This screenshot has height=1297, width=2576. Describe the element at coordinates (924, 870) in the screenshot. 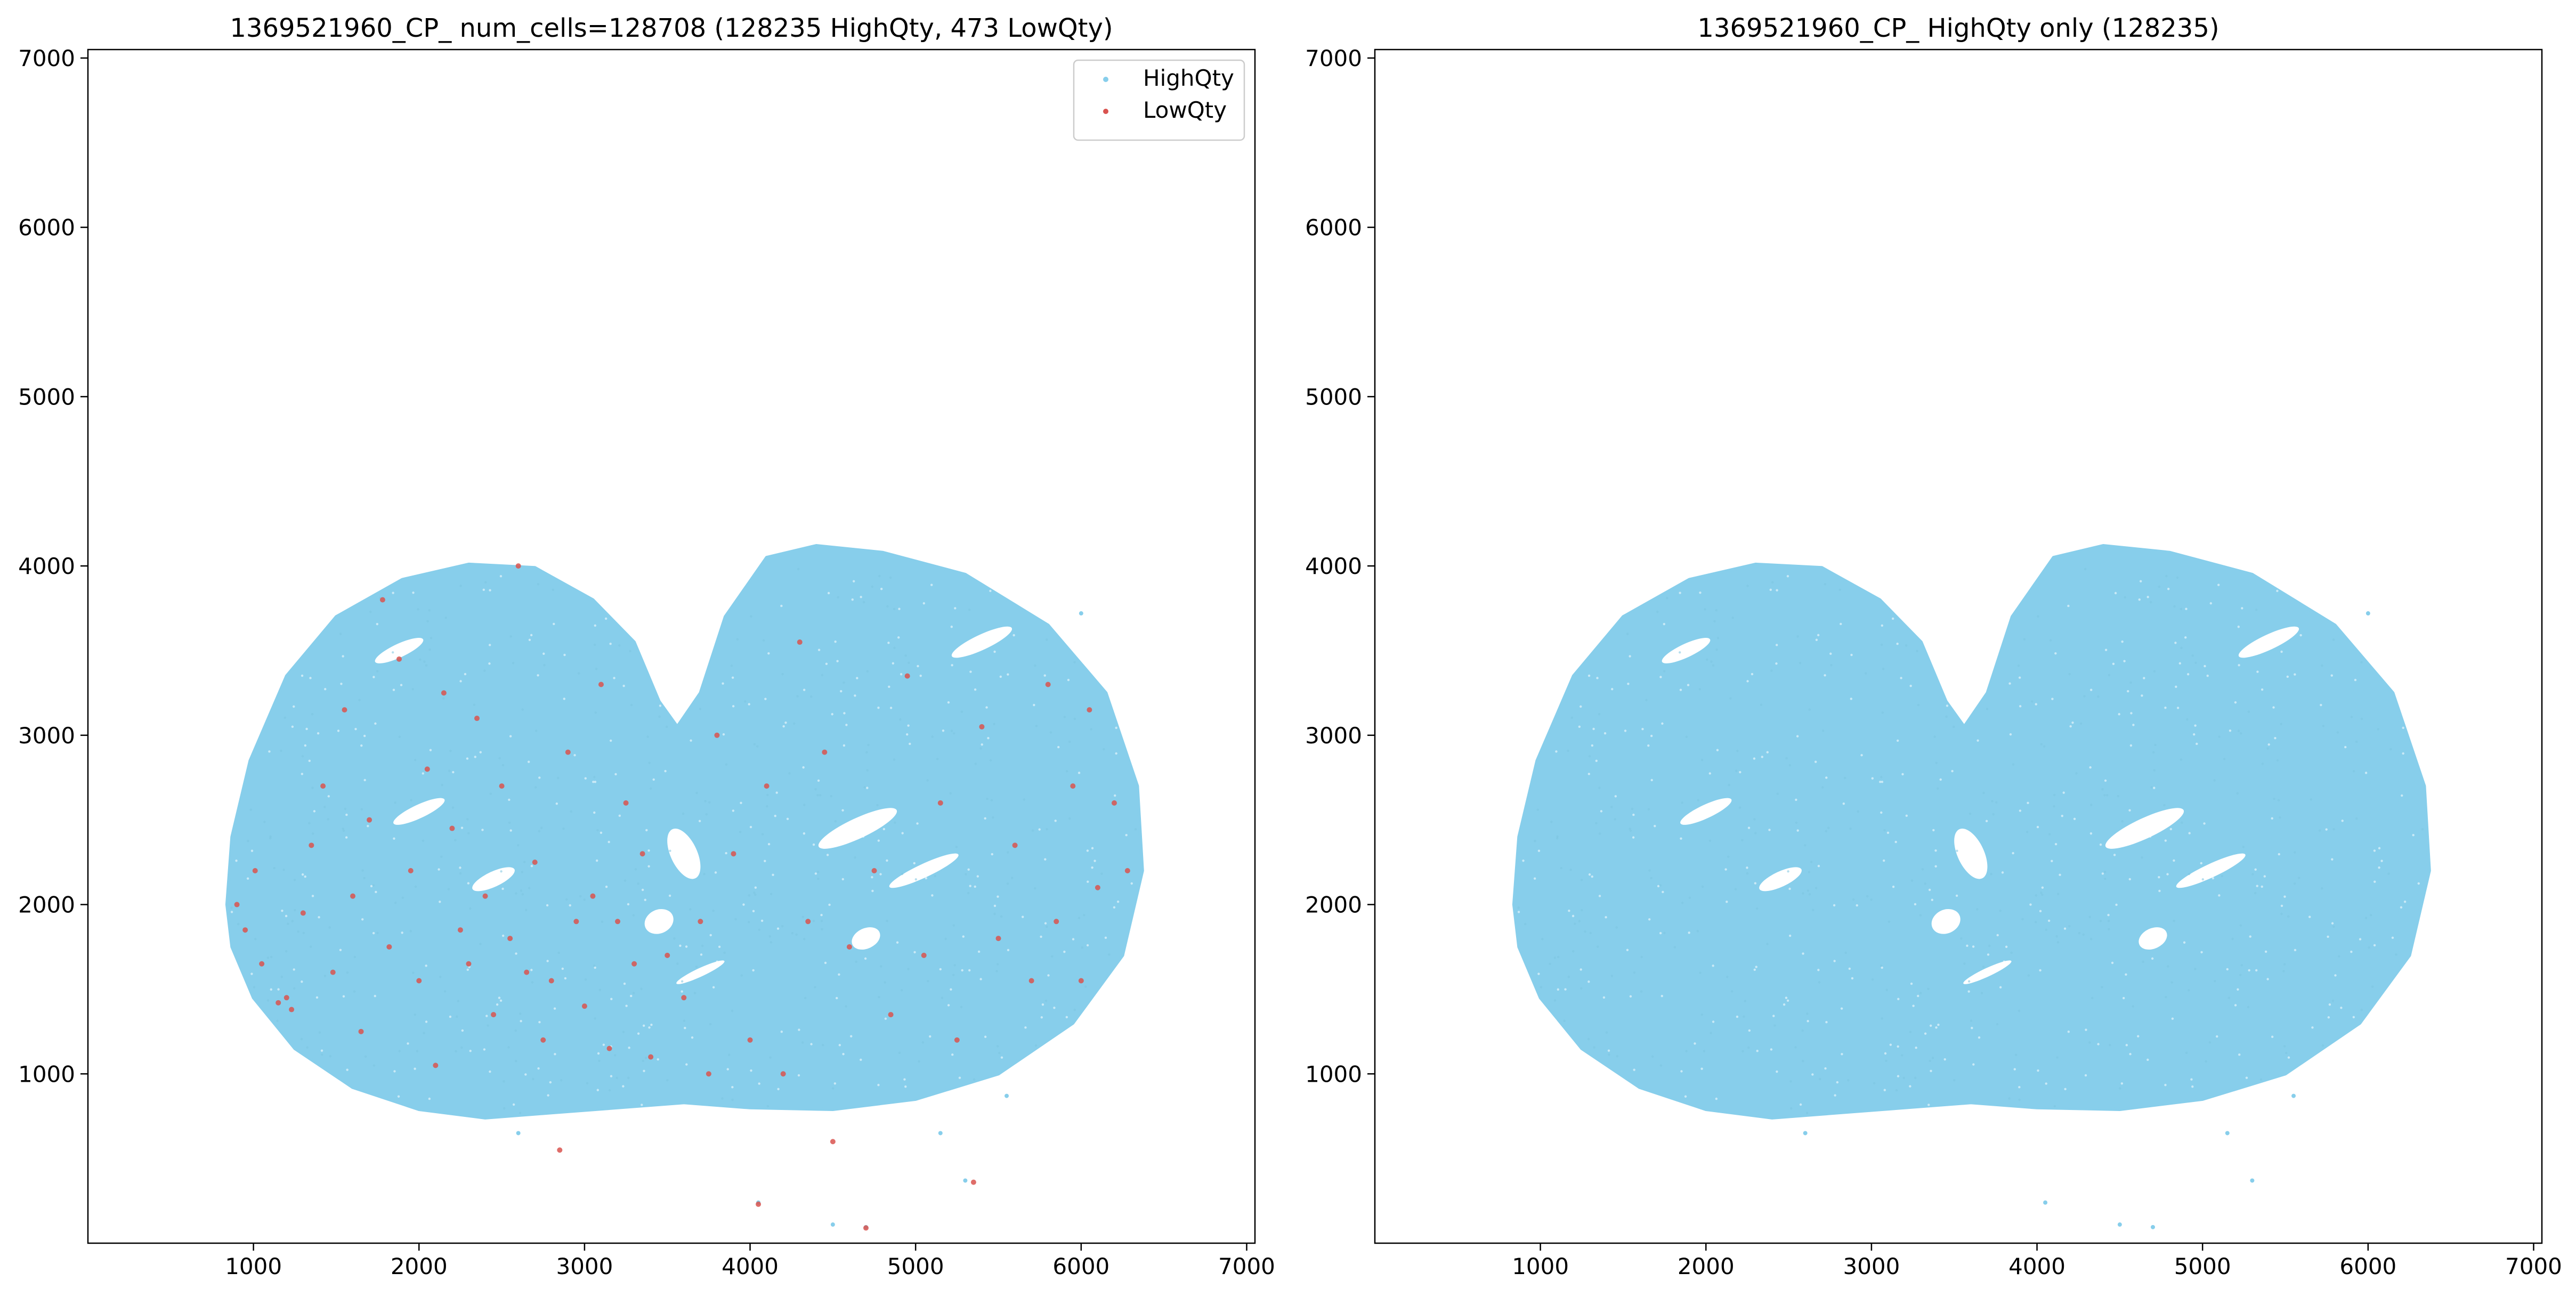

I see `void` at that location.